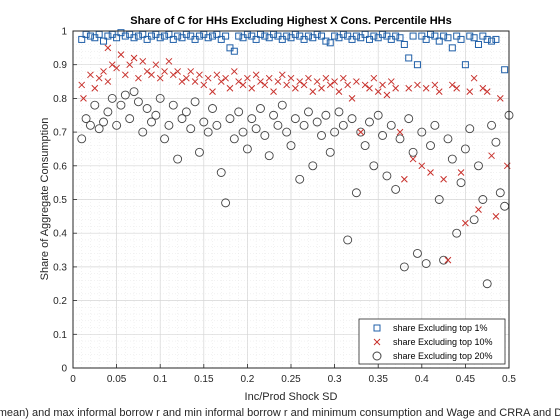  What do you see at coordinates (291, 397) in the screenshot?
I see `x-axis-label: Inc/Prod Shock SD` at bounding box center [291, 397].